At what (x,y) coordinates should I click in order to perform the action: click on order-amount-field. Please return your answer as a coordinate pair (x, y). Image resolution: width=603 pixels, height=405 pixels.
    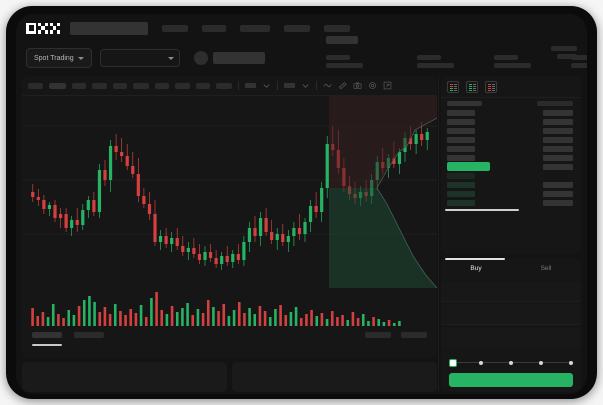
    Looking at the image, I should click on (511, 315).